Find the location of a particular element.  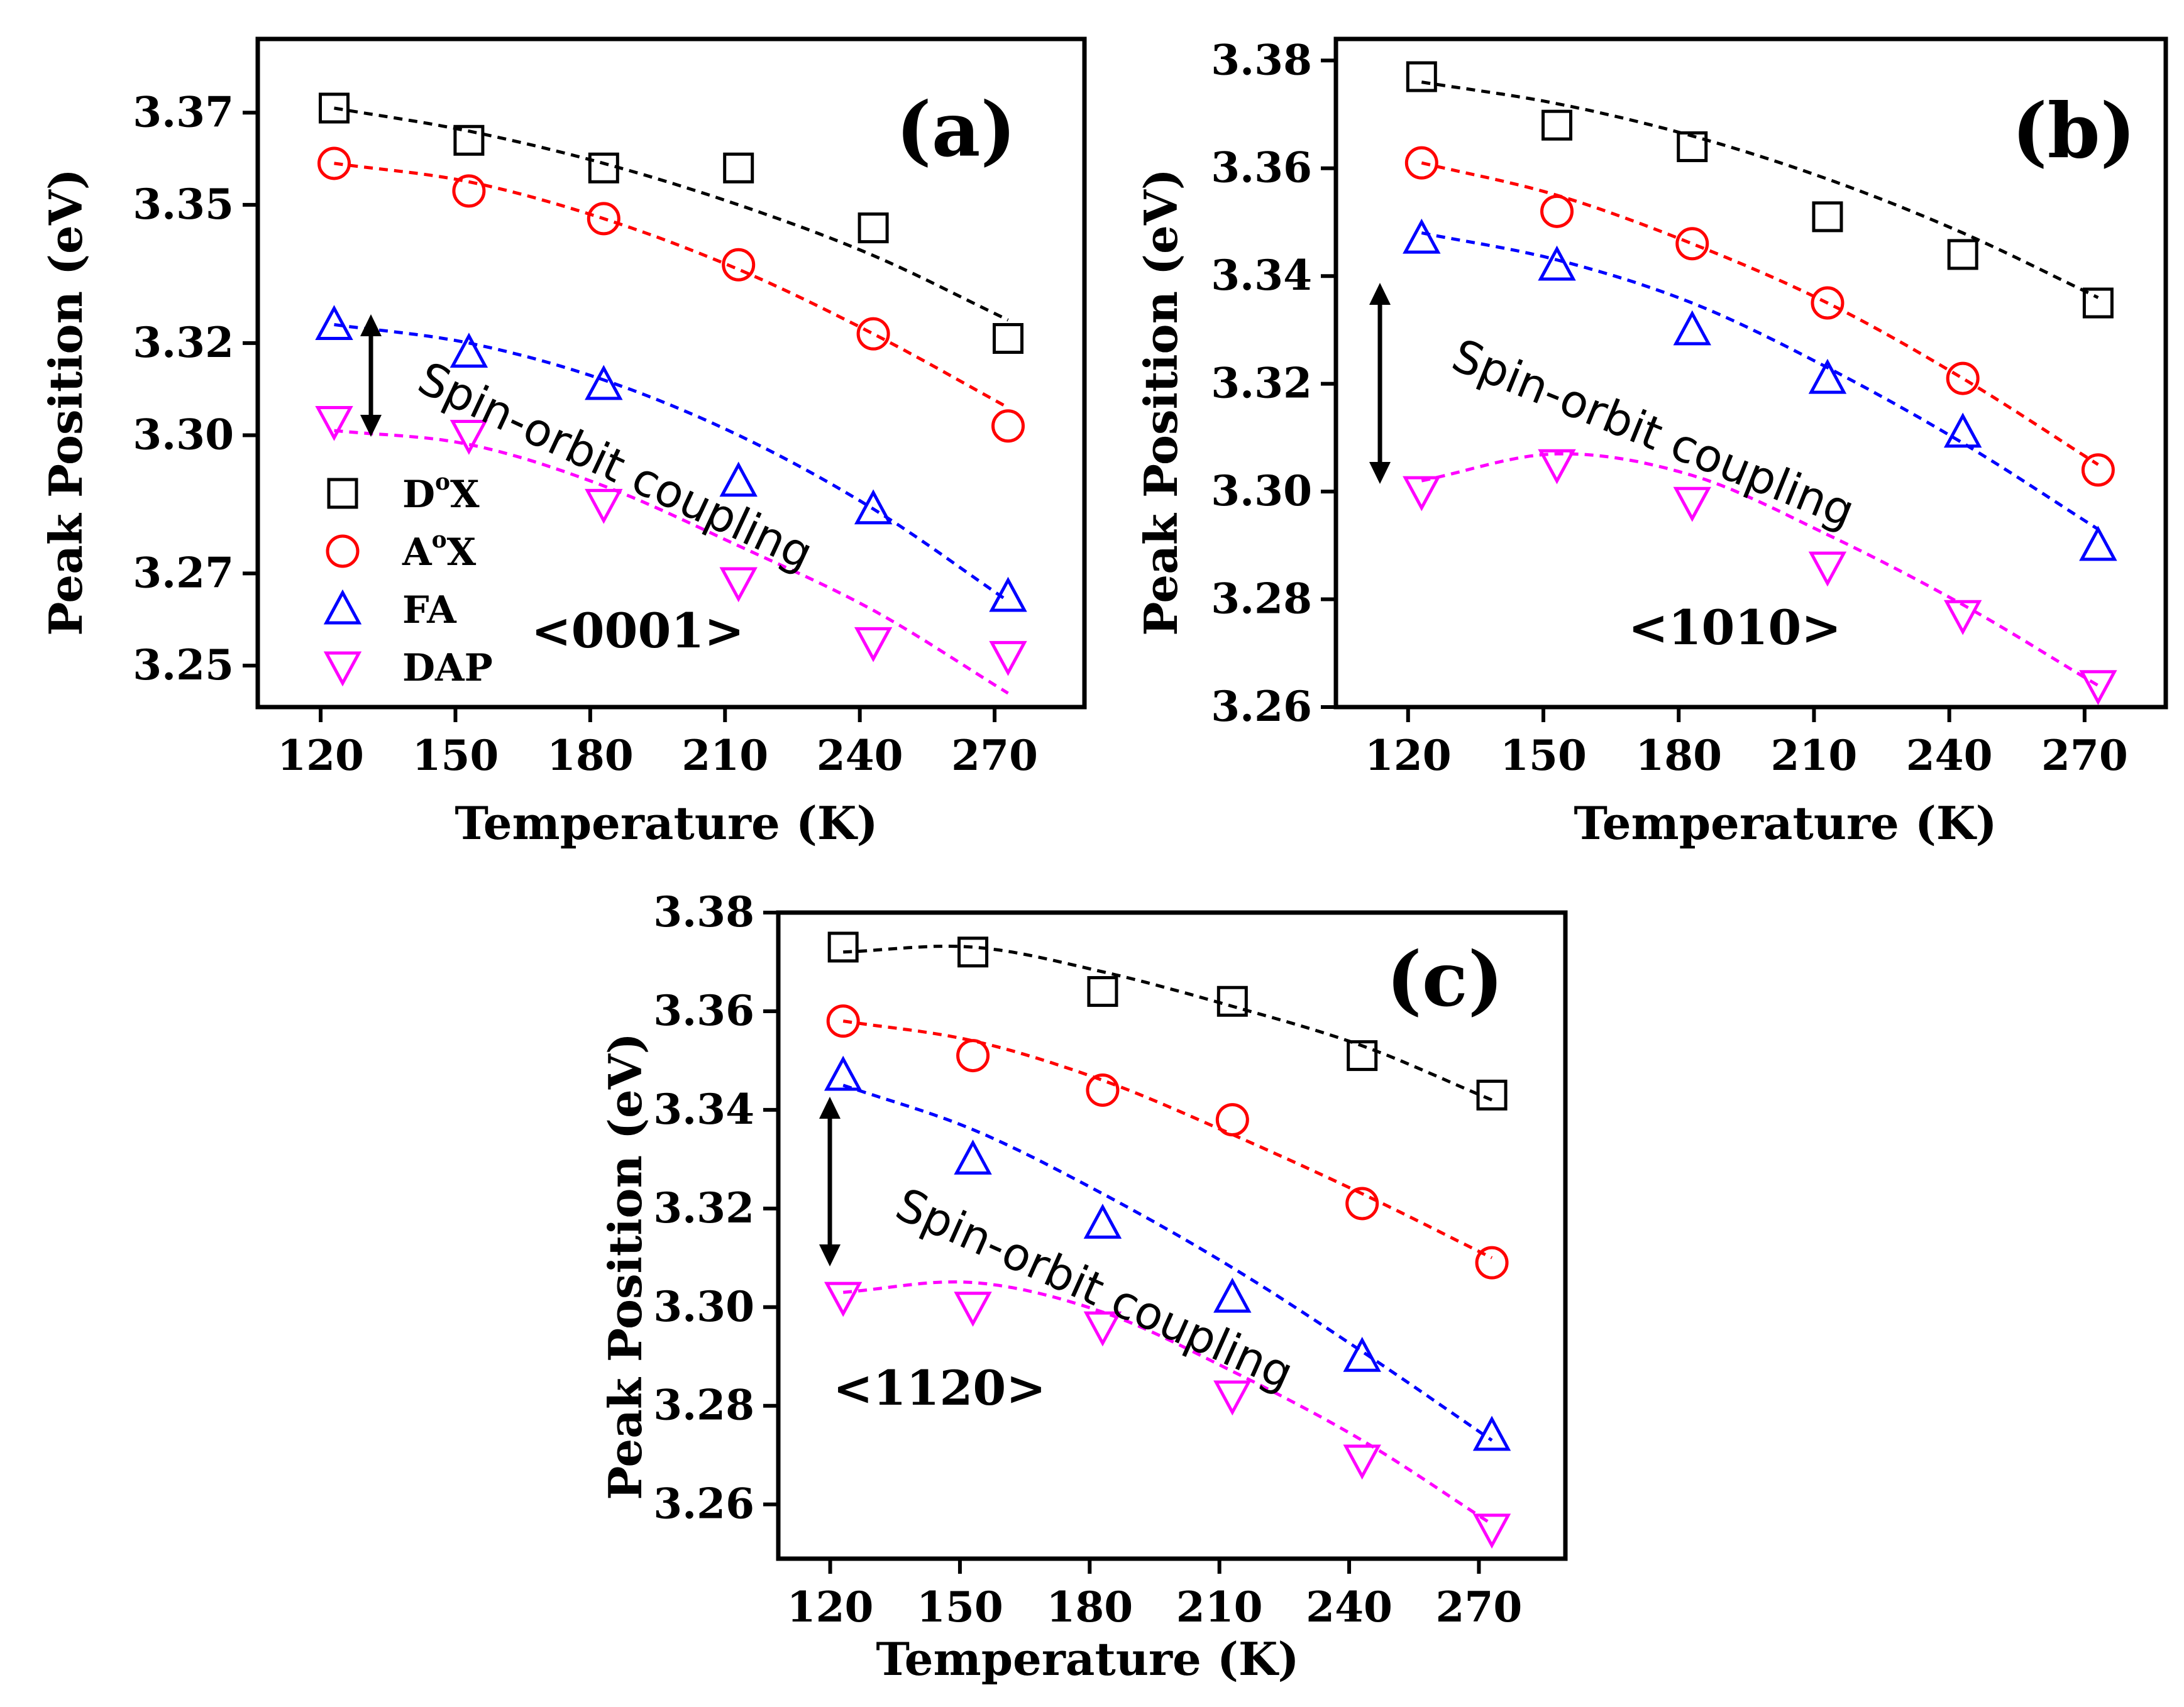

fit-line-DoX-c is located at coordinates (1168, 1023).